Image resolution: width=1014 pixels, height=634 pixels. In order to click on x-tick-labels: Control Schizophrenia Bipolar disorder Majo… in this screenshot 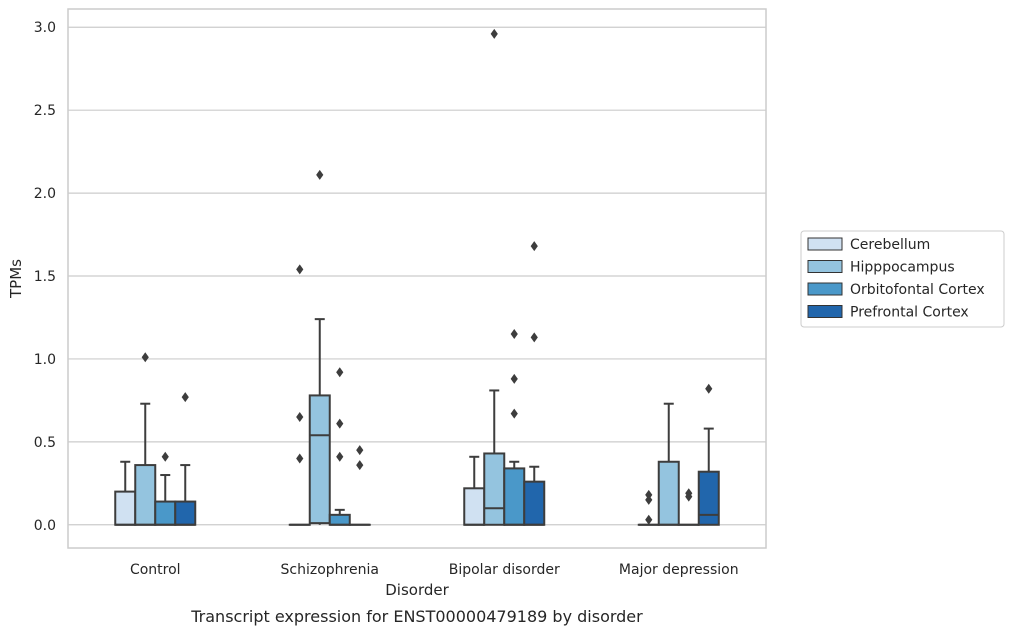, I will do `click(434, 570)`.